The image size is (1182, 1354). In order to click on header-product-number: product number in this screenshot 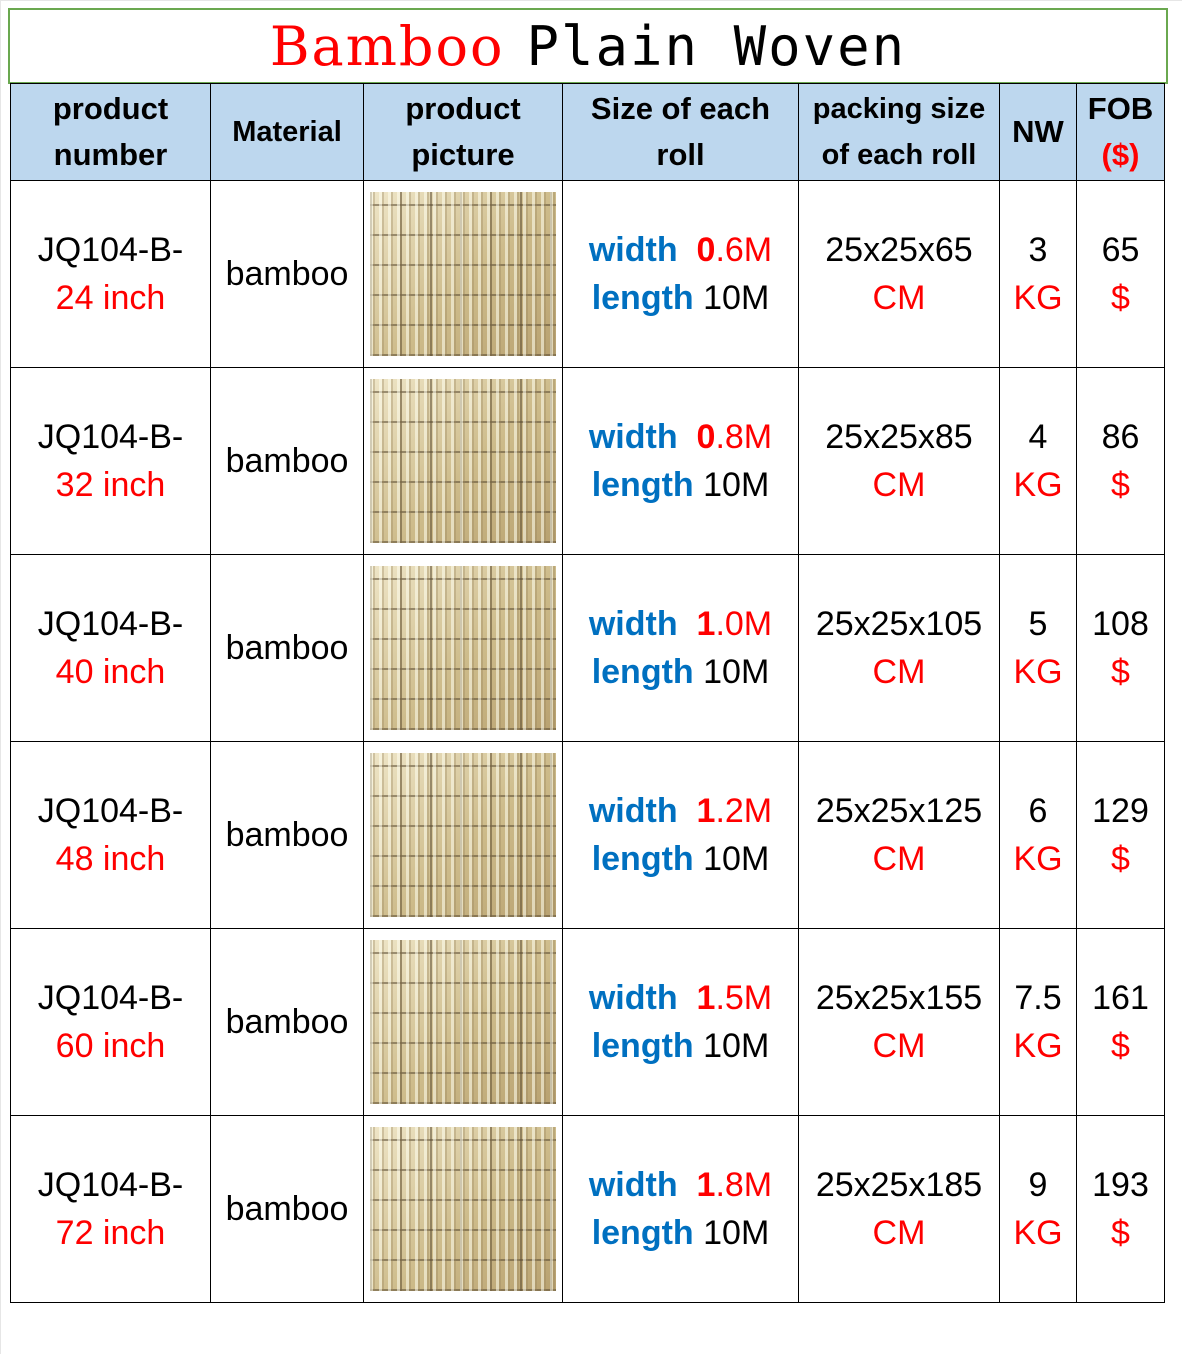, I will do `click(110, 132)`.